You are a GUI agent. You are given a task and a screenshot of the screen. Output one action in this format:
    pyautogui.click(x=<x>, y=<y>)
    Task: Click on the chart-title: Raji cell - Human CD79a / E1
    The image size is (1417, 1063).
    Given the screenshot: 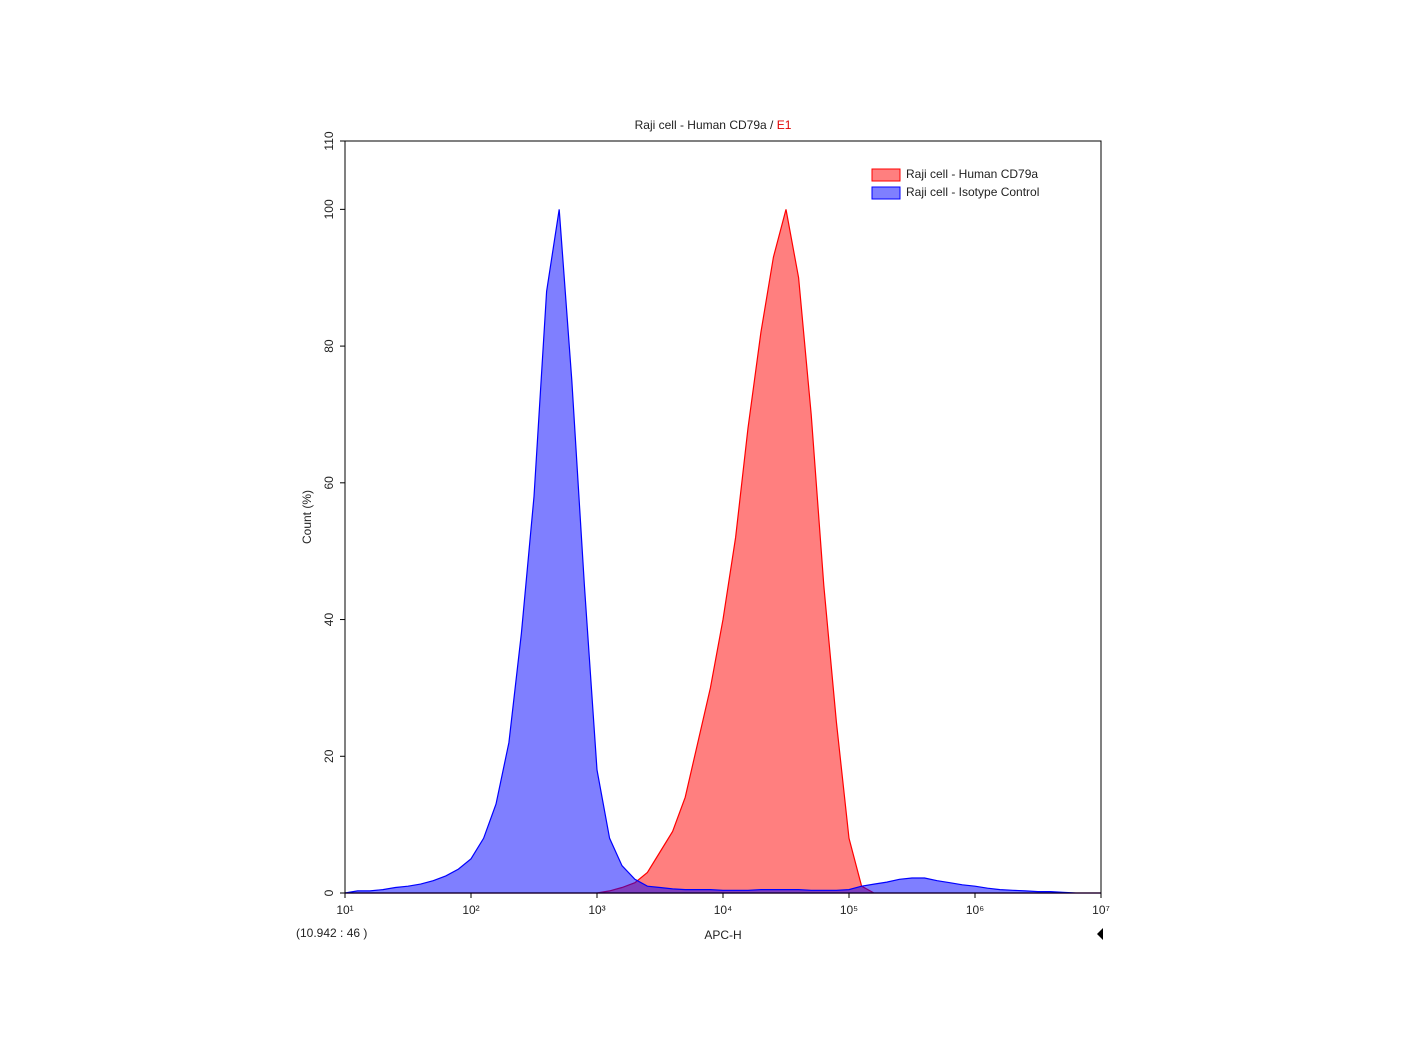 What is the action you would take?
    pyautogui.click(x=713, y=125)
    